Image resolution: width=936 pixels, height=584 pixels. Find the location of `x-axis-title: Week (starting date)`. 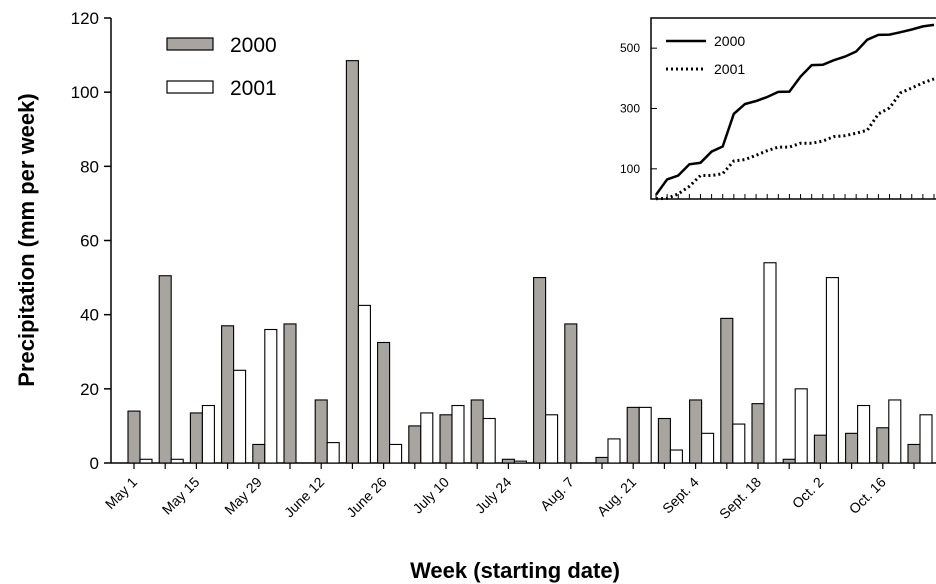

x-axis-title: Week (starting date) is located at coordinates (515, 570).